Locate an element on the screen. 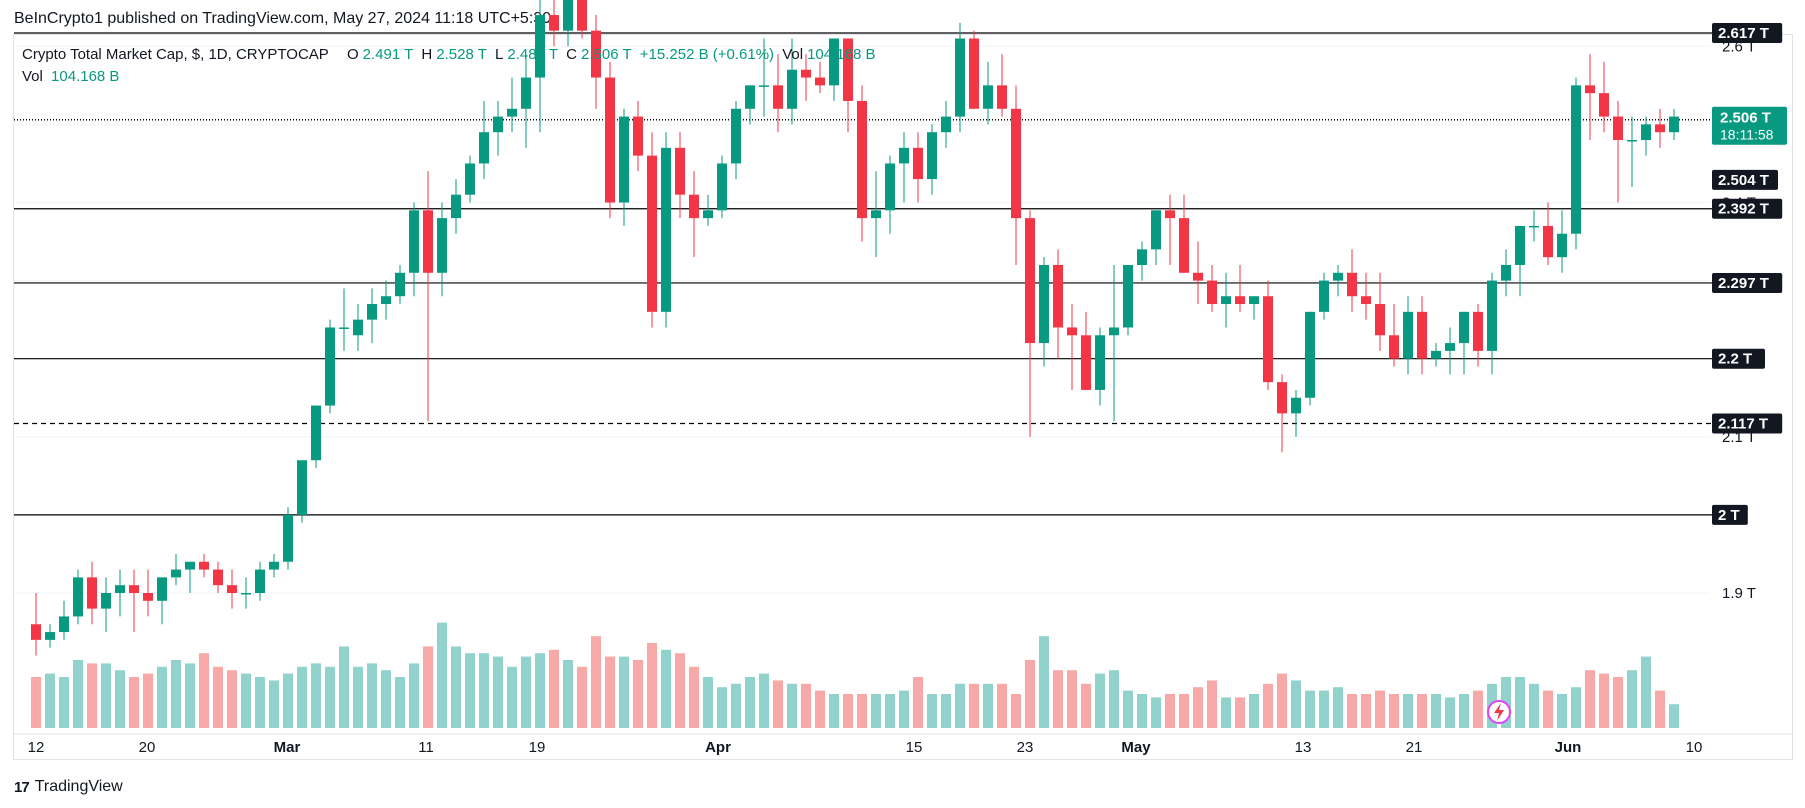 The height and width of the screenshot is (808, 1805). x-tick-label: 21 is located at coordinates (1414, 747).